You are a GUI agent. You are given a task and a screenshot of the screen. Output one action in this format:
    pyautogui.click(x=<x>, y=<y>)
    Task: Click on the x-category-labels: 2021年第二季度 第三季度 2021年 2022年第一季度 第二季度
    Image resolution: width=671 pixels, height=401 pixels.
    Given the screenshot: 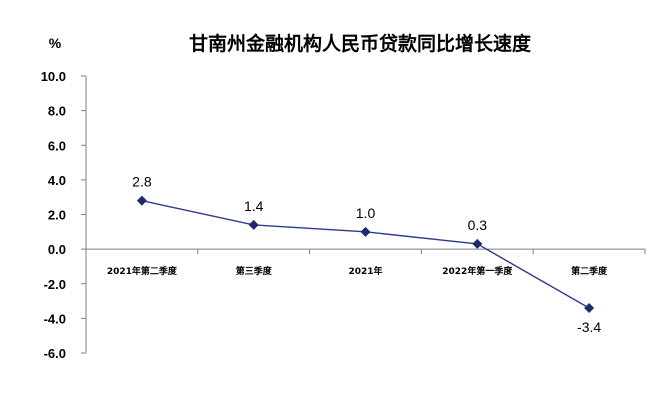 What is the action you would take?
    pyautogui.click(x=357, y=271)
    